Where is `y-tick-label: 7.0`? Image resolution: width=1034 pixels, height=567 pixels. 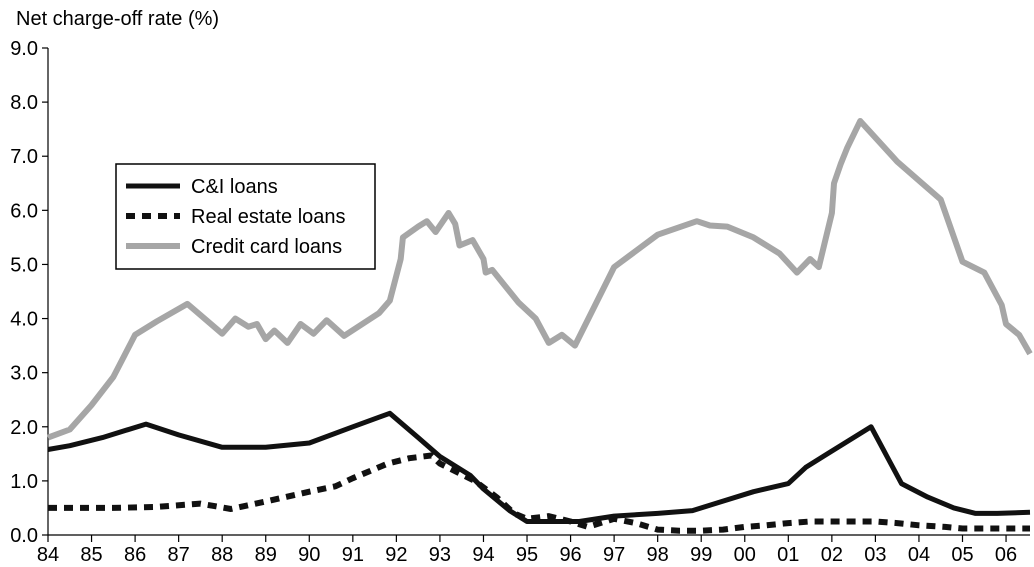
y-tick-label: 7.0 is located at coordinates (24, 157).